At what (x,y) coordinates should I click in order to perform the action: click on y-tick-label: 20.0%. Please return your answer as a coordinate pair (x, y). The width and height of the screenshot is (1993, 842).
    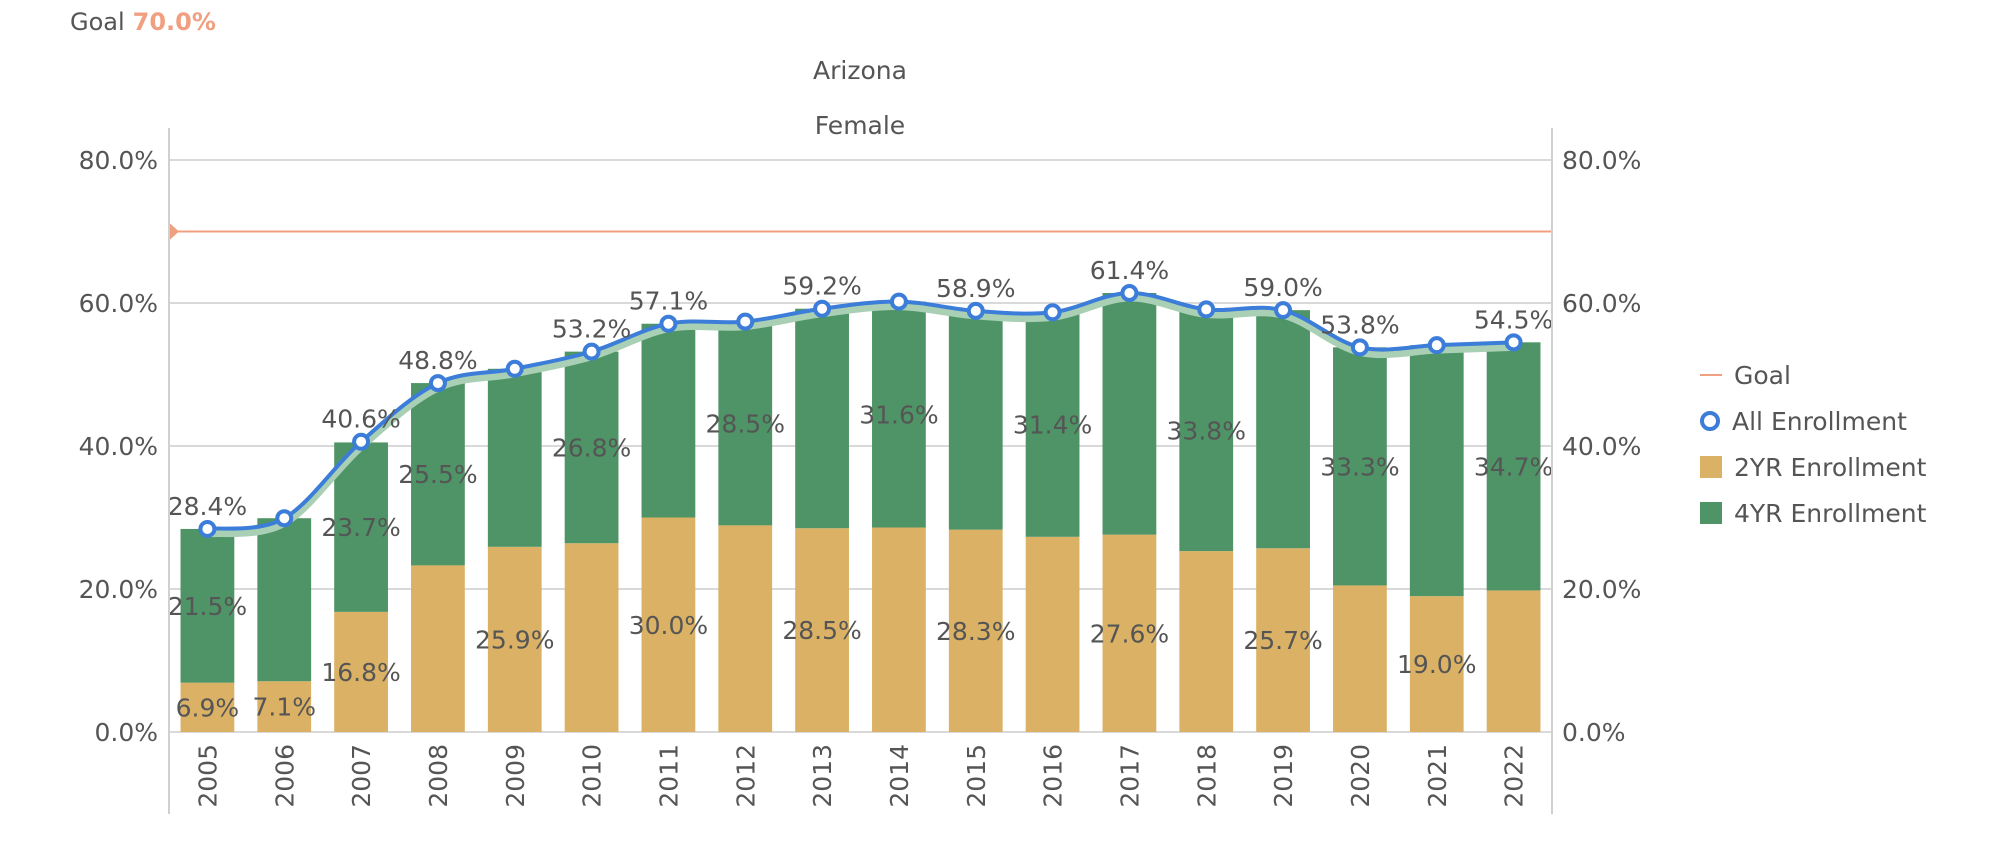
    Looking at the image, I should click on (118, 589).